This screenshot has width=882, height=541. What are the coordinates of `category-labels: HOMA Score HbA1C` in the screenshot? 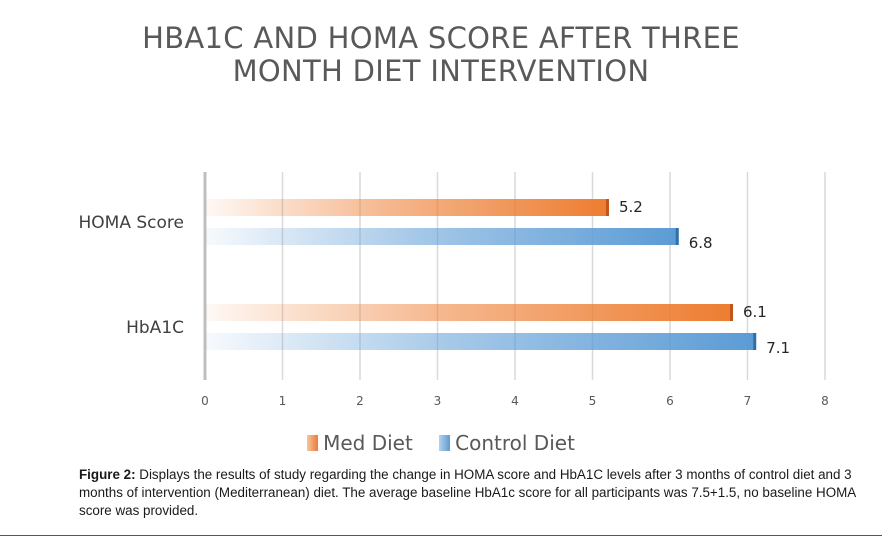 It's located at (131, 275).